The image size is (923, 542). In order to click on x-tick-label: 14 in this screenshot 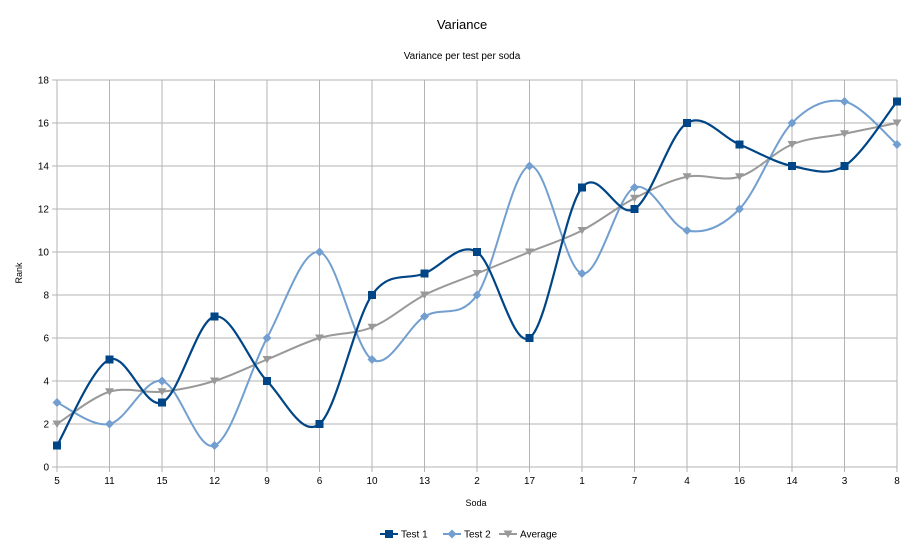, I will do `click(792, 481)`.